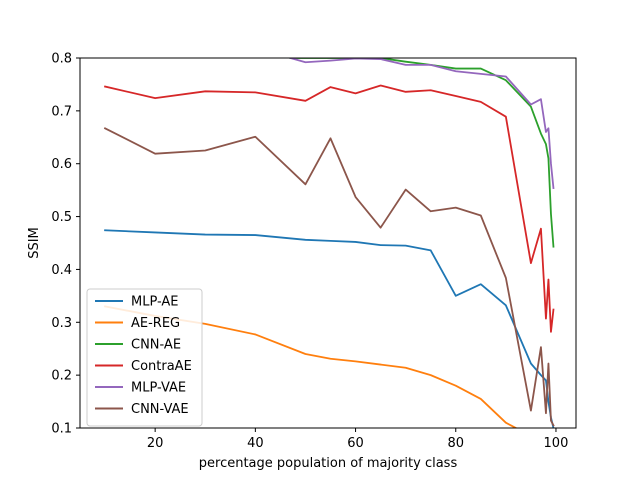  I want to click on x-tick-label: 100, so click(556, 443).